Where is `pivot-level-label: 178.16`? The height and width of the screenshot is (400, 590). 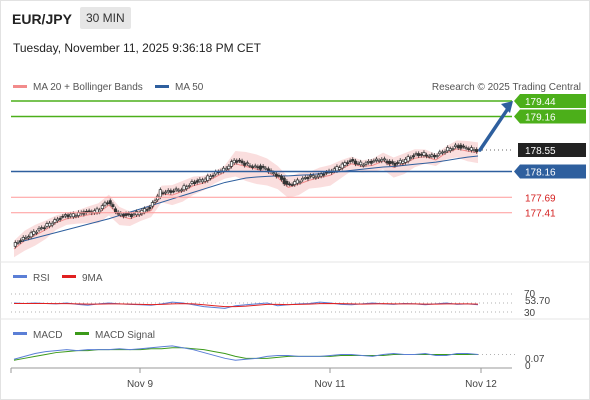
pivot-level-label: 178.16 is located at coordinates (540, 172).